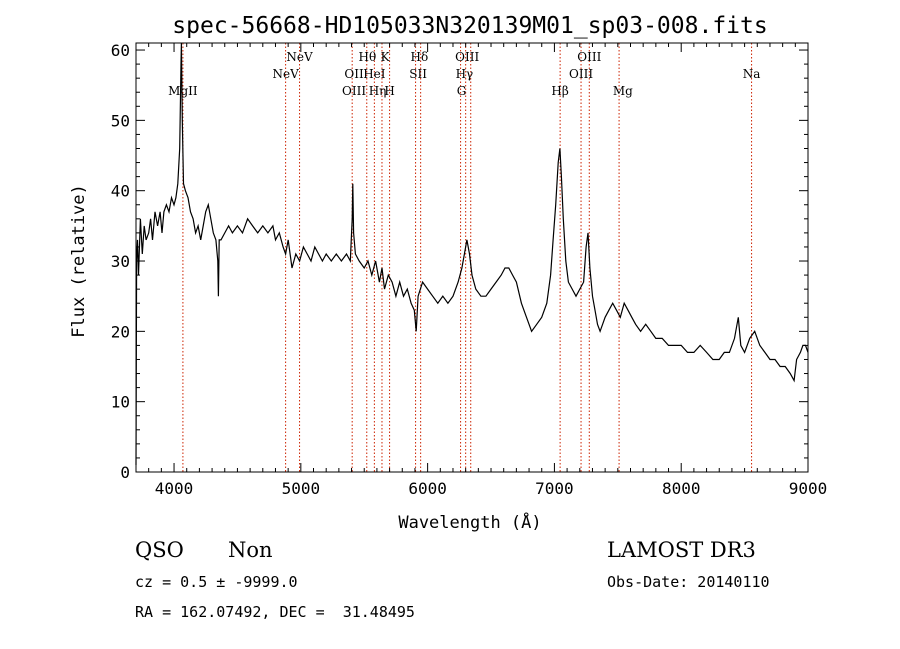  What do you see at coordinates (354, 74) in the screenshot?
I see `spectral-line-label: OII` at bounding box center [354, 74].